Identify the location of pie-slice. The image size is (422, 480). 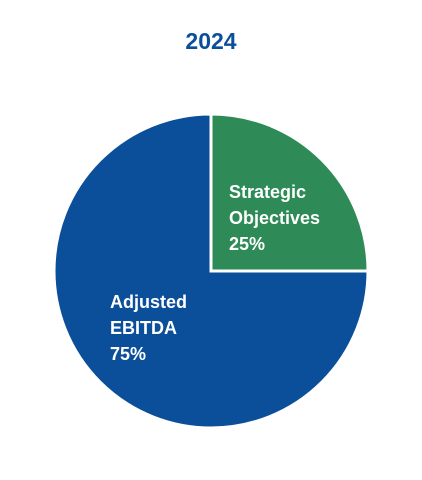
(289, 192).